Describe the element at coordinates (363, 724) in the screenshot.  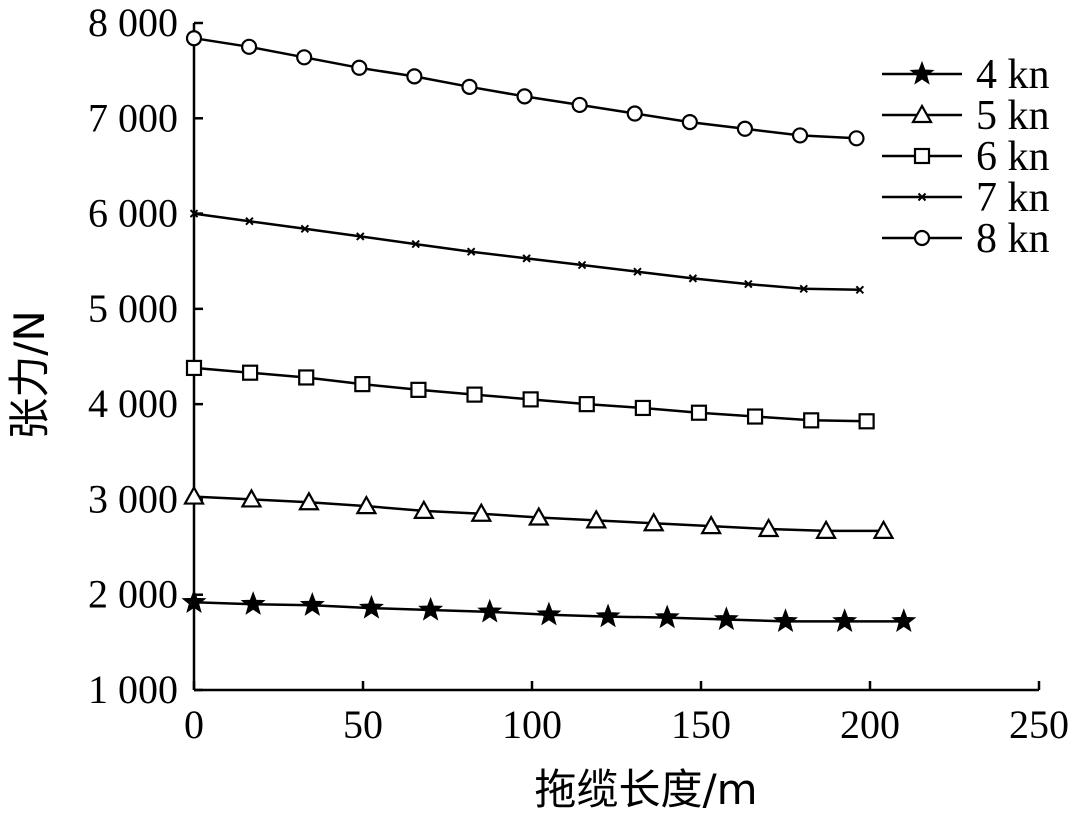
I see `x-tick-label: 50` at that location.